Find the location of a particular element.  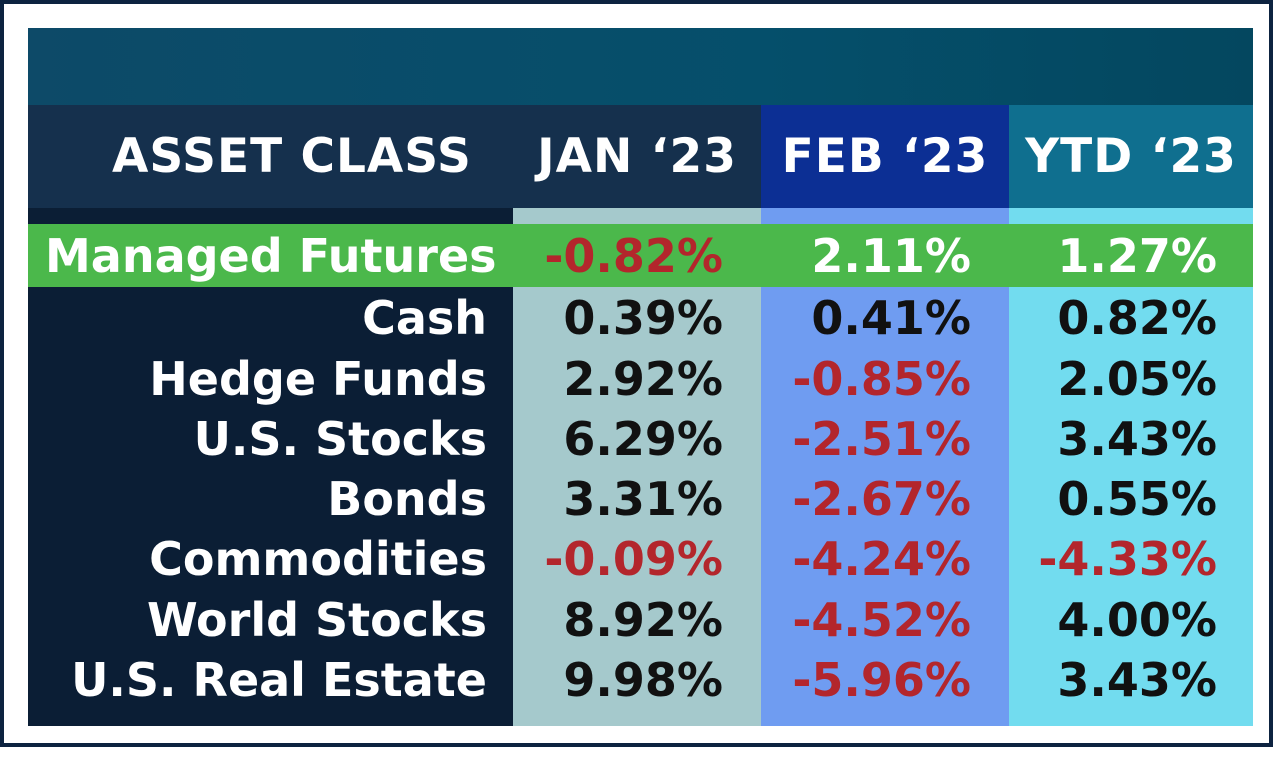

value-cell-feb: -4.52% is located at coordinates (881, 619).